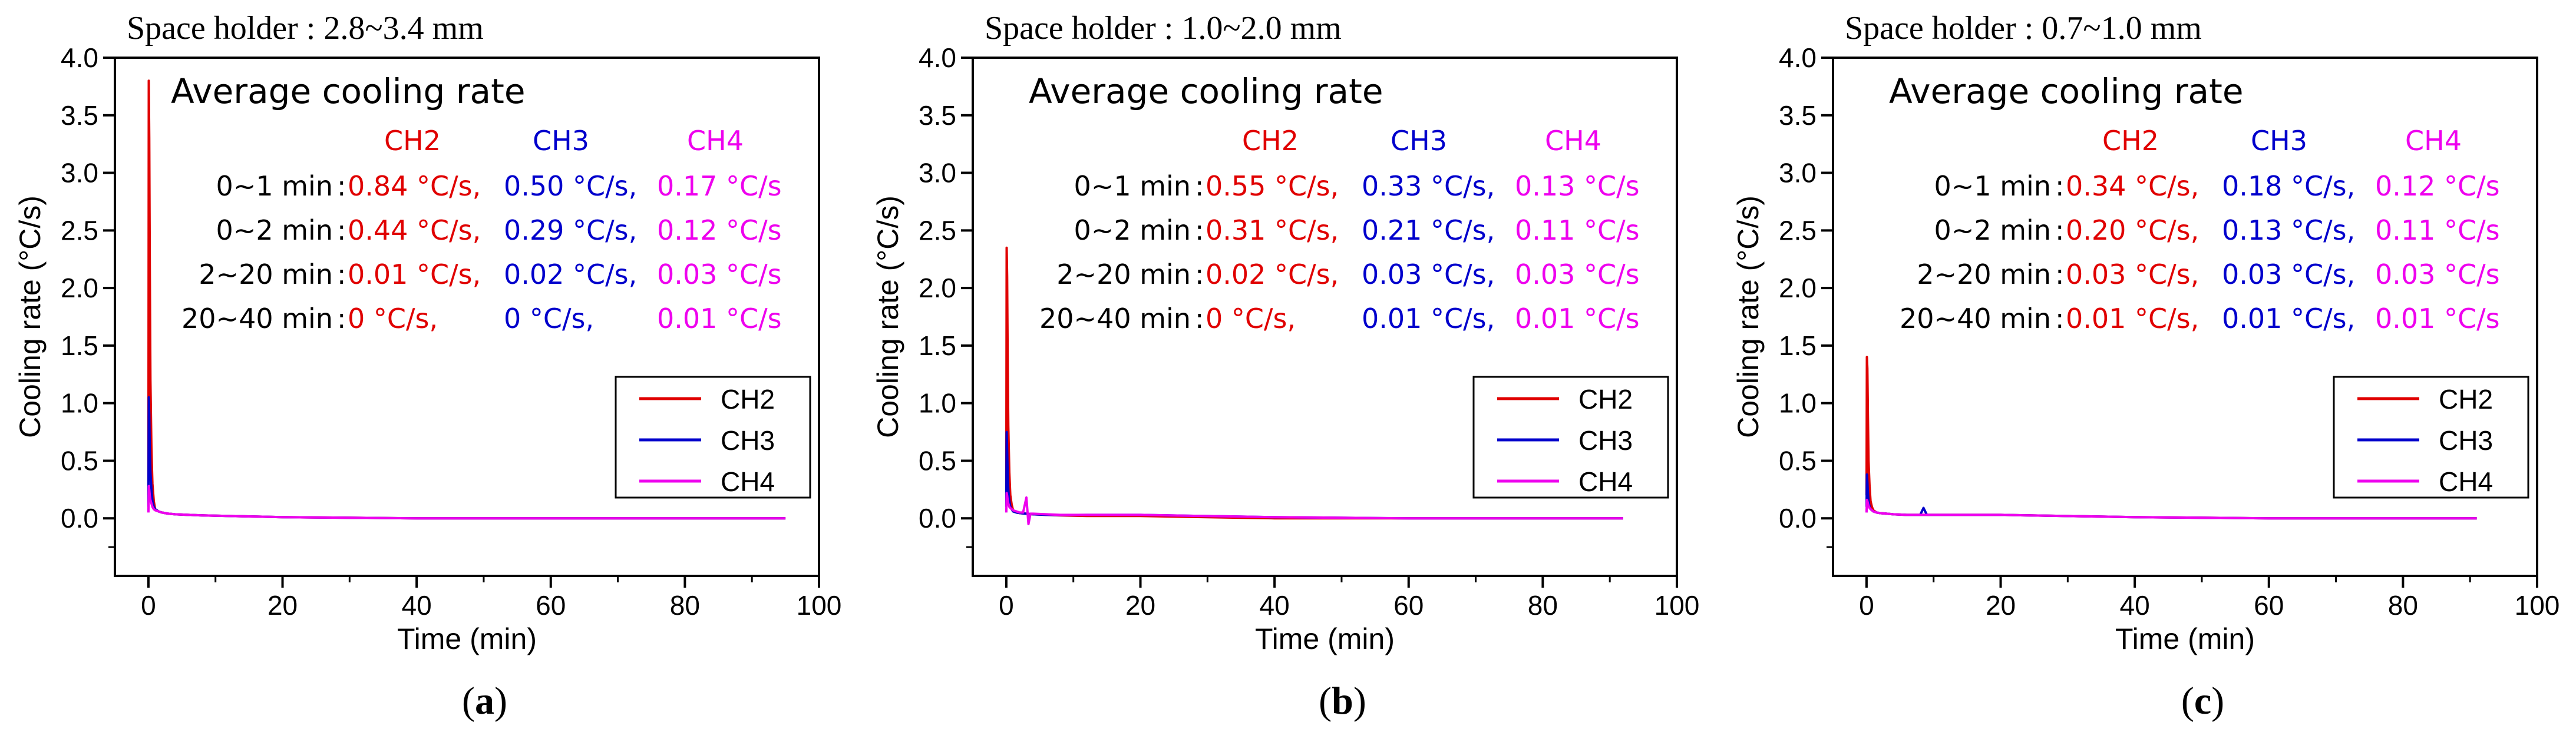  I want to click on annotation-value: 0.03 °C/s,, so click(2132, 274).